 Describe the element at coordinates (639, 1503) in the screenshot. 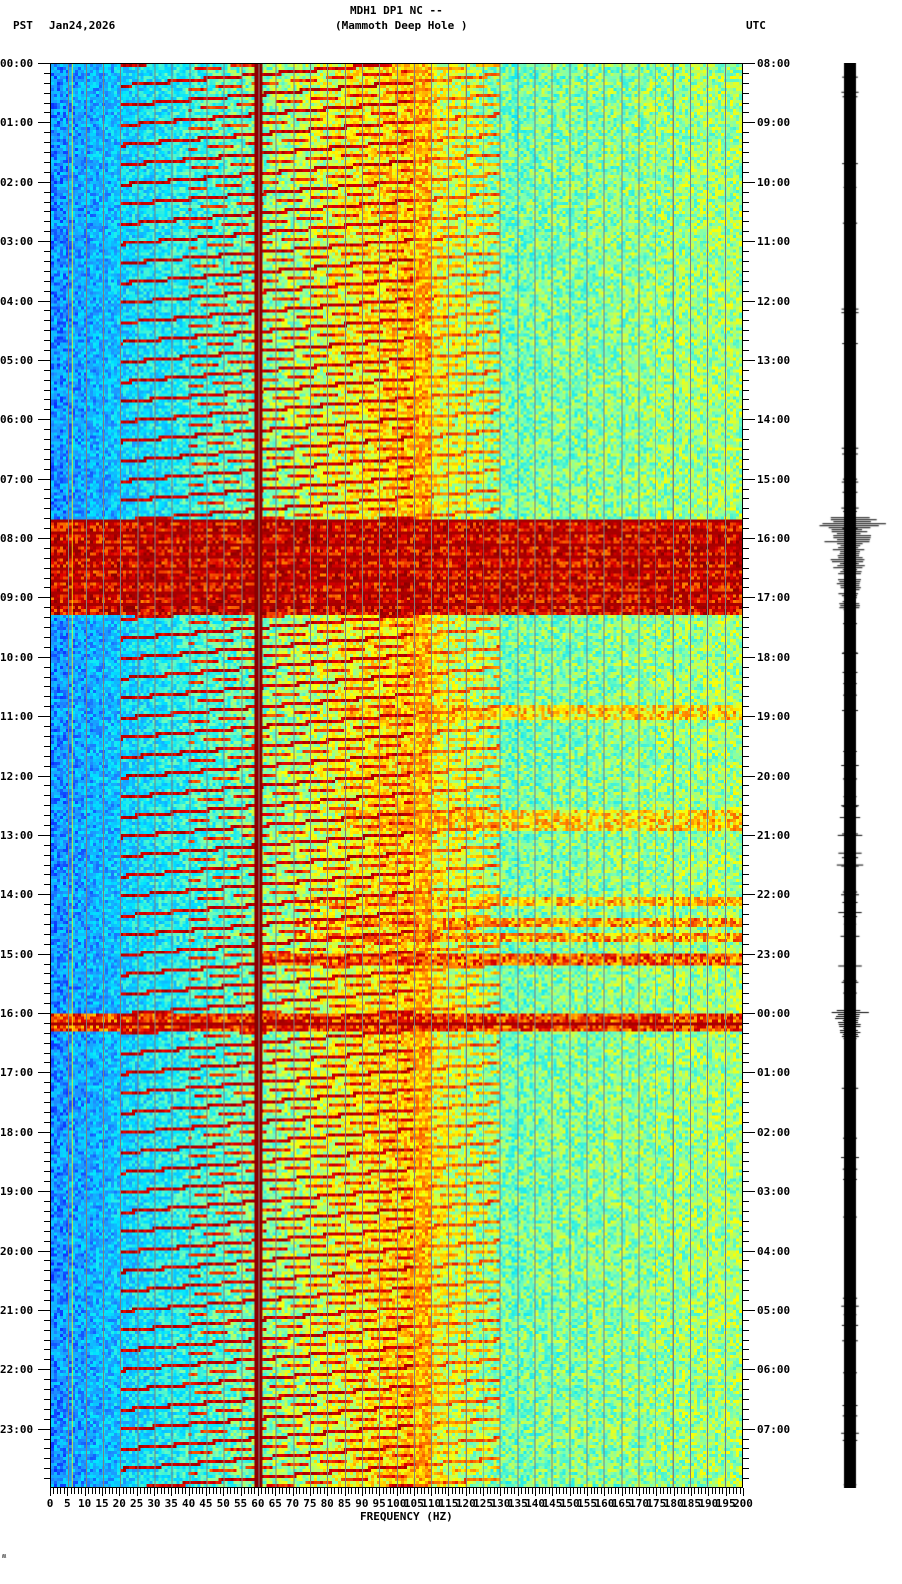

I see `x-tick-label: 170` at that location.